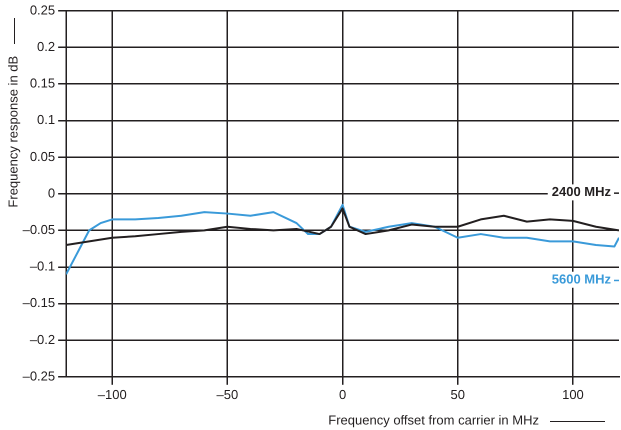 The width and height of the screenshot is (621, 430). What do you see at coordinates (13, 132) in the screenshot?
I see `y-axis-title: Frequency response in dB` at bounding box center [13, 132].